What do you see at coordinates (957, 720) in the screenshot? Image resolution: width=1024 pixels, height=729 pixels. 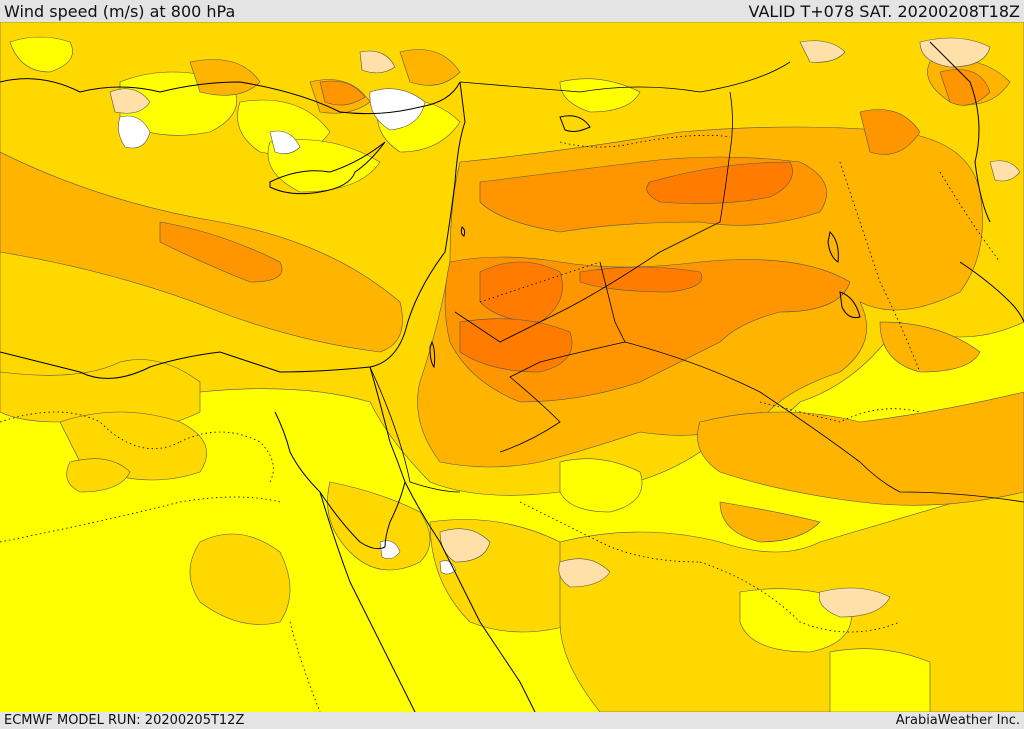 I see `credit-label: ArabiaWeather Inc.` at bounding box center [957, 720].